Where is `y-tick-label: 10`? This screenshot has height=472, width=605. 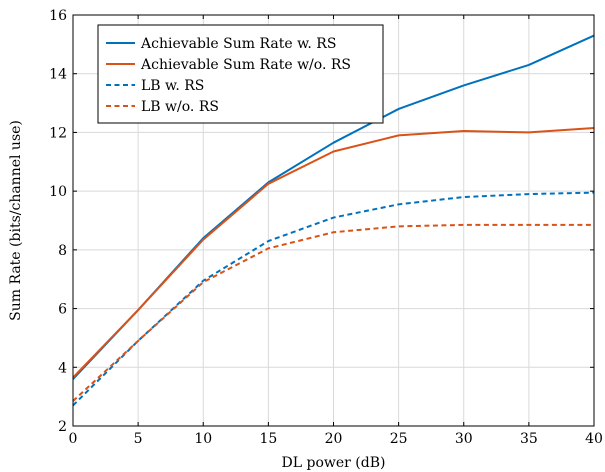 y-tick-label: 10 is located at coordinates (58, 192).